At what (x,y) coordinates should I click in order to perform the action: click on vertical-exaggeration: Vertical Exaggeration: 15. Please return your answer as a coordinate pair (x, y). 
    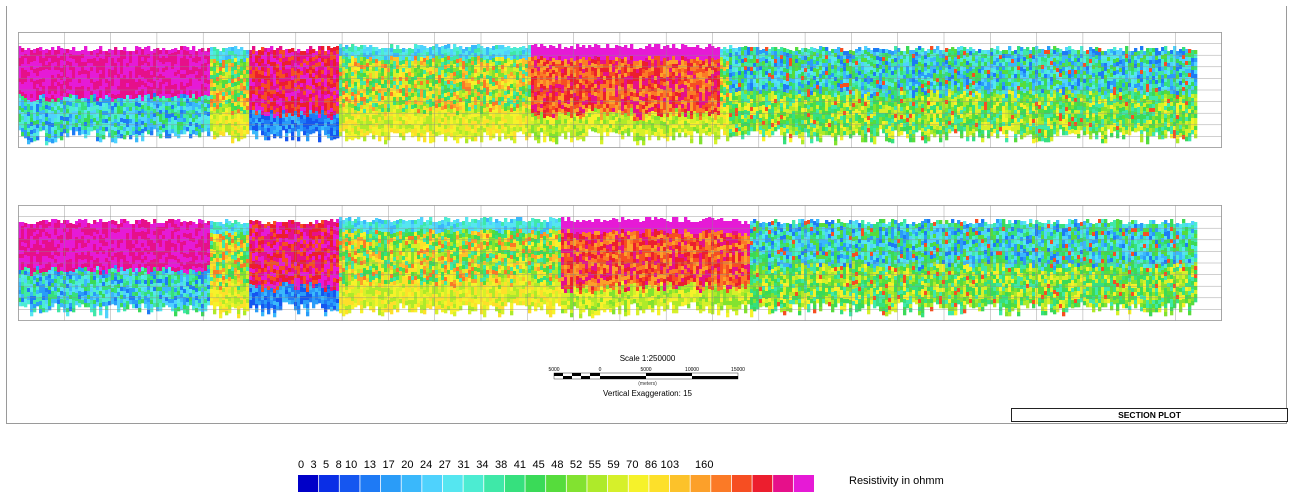
    Looking at the image, I should click on (647, 393).